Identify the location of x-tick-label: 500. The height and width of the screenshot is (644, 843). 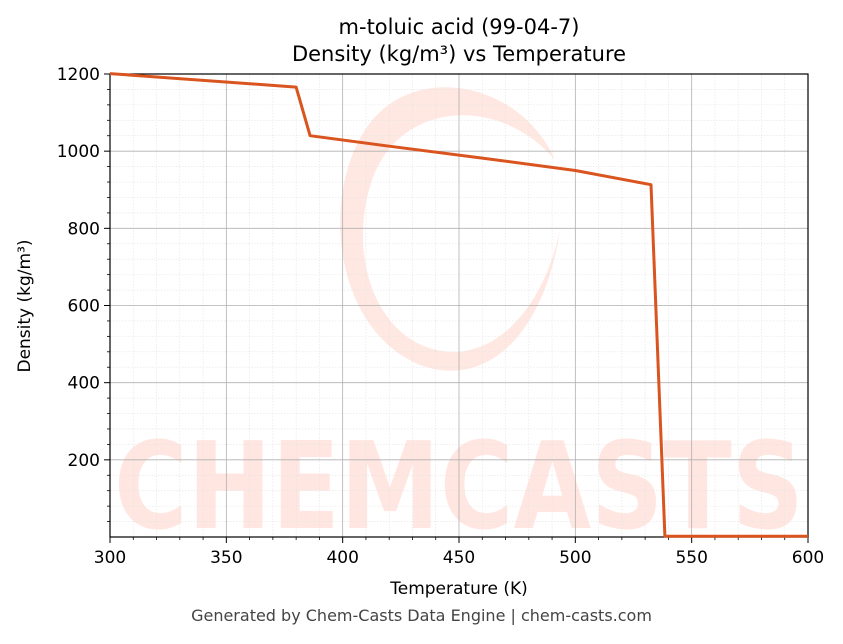
(575, 558).